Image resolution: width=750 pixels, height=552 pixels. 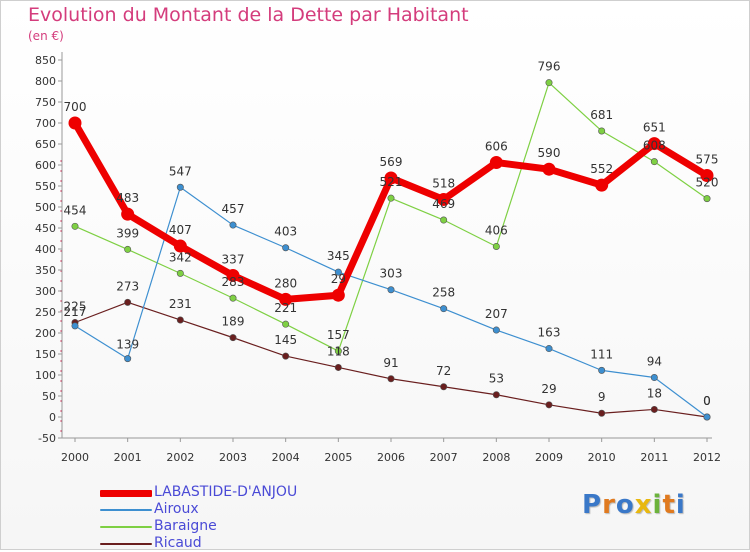 What do you see at coordinates (180, 230) in the screenshot?
I see `data-label: 407` at bounding box center [180, 230].